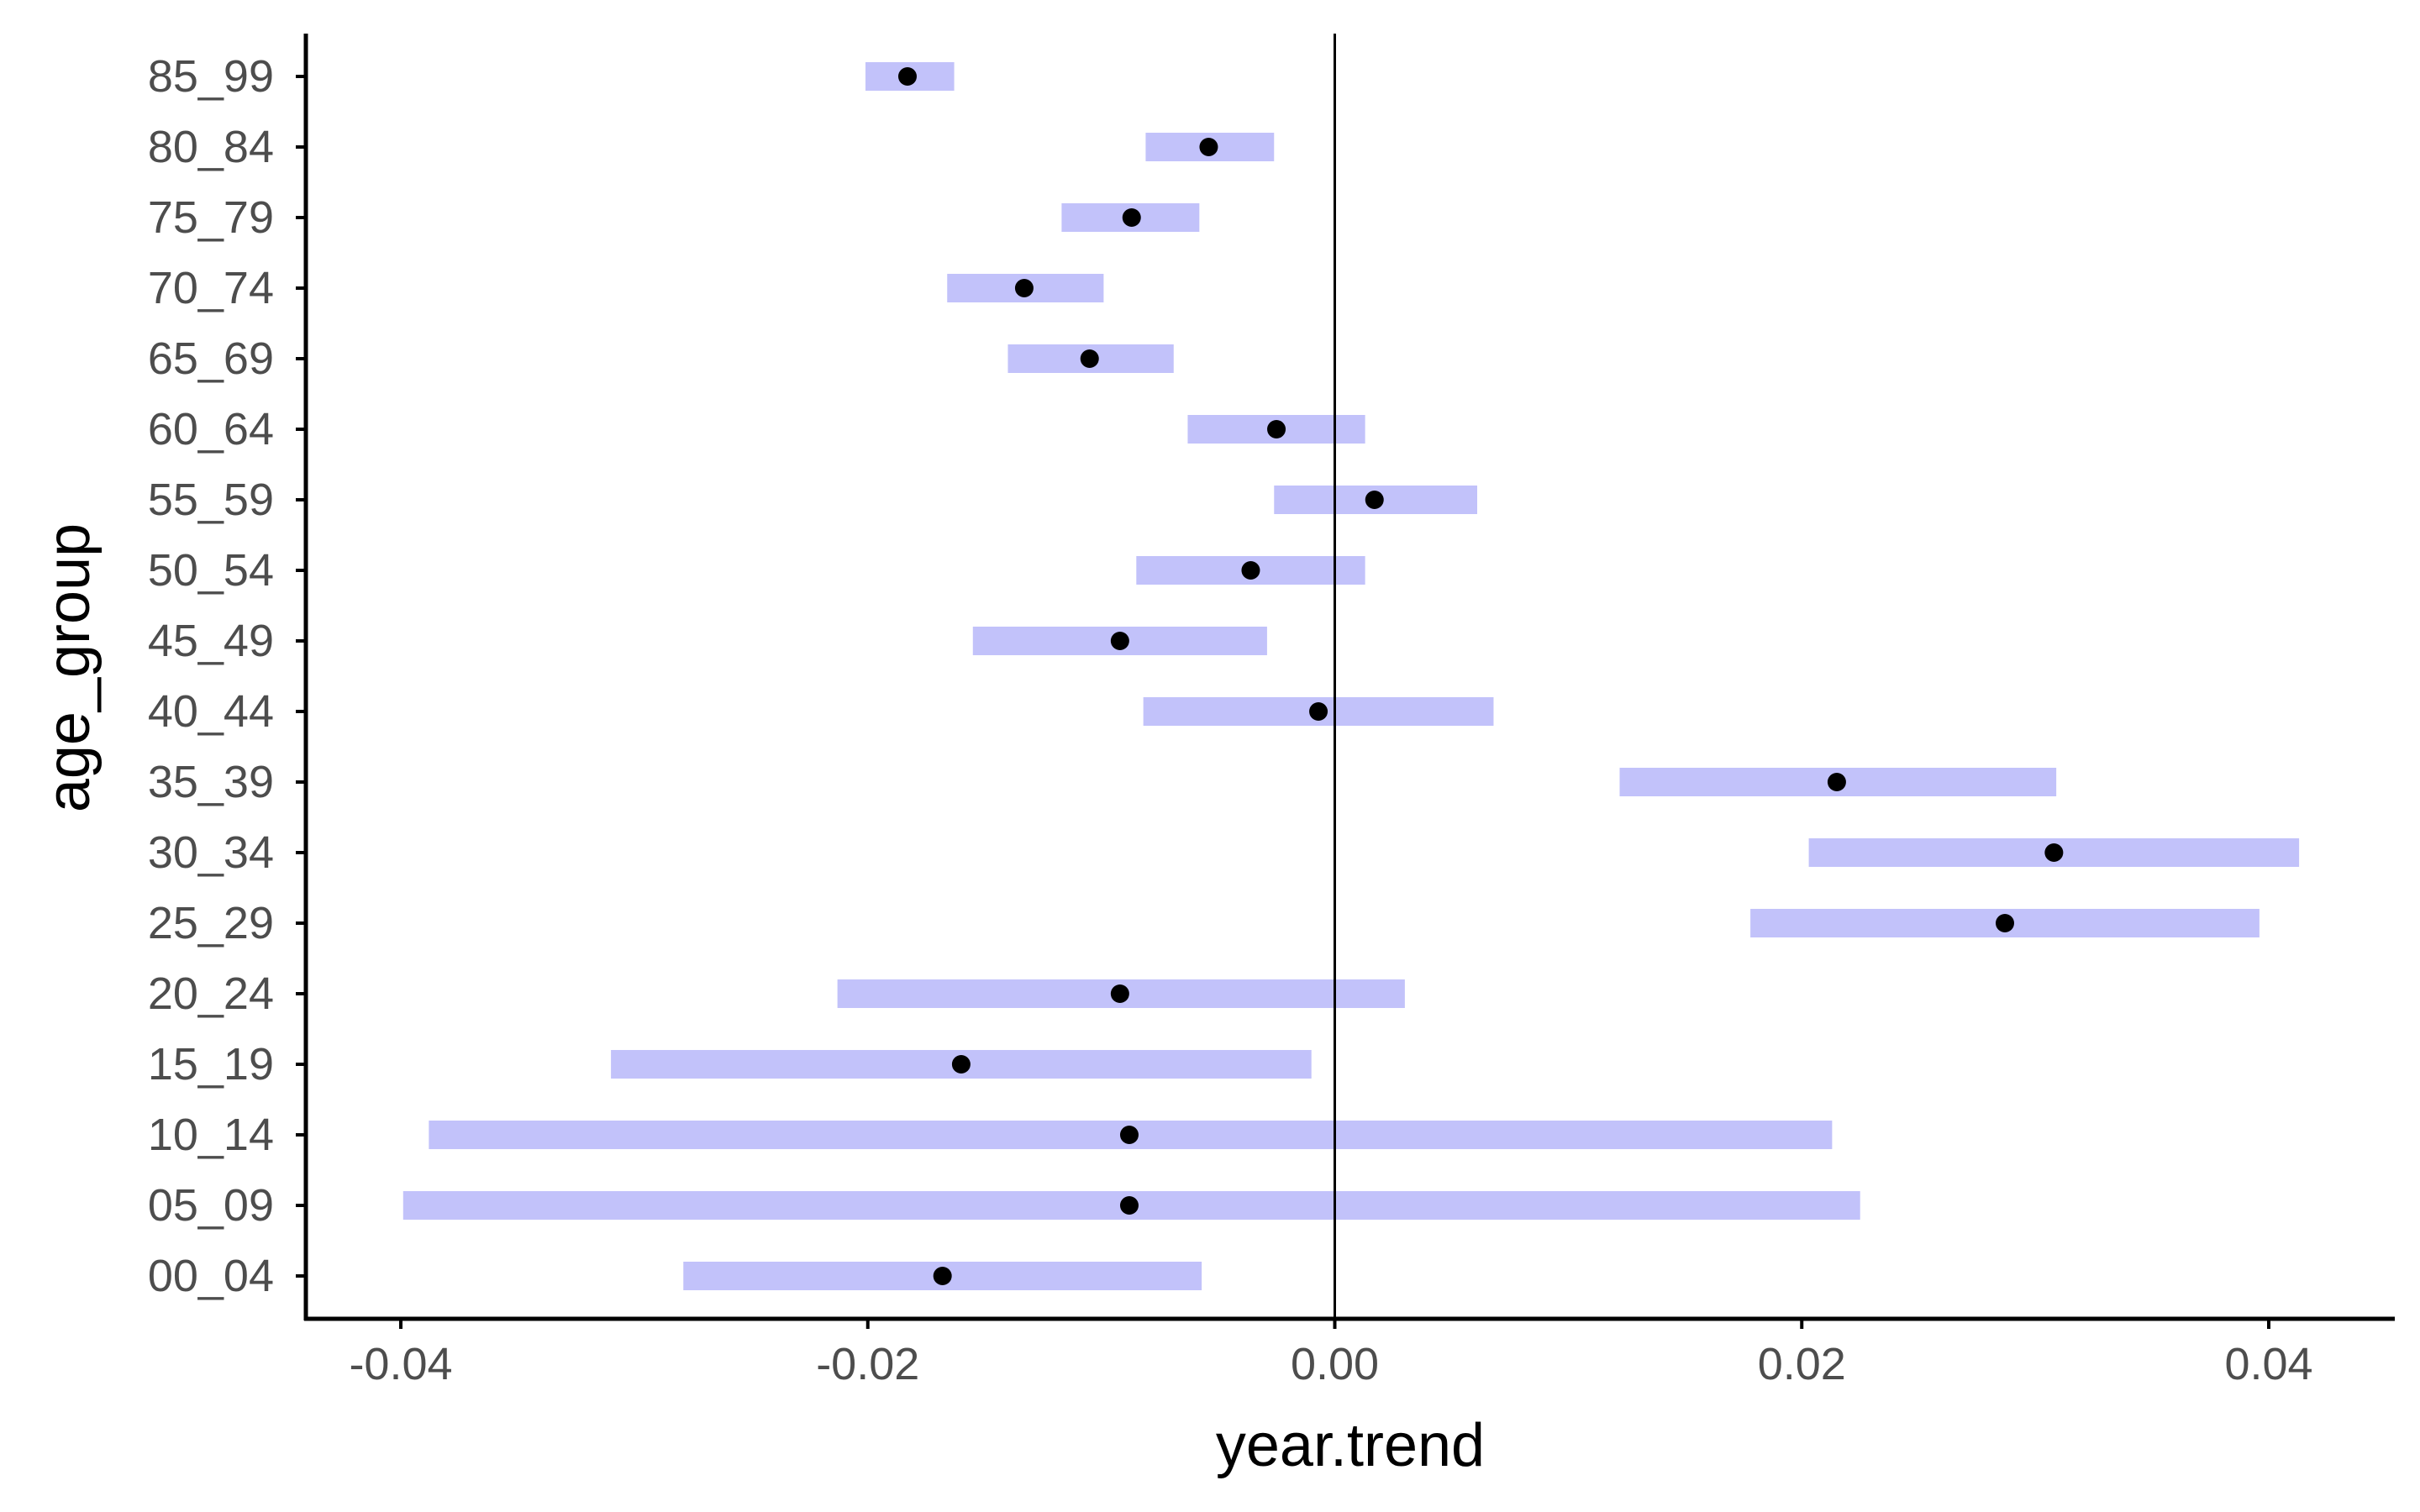  Describe the element at coordinates (211, 288) in the screenshot. I see `y-tick-label-70_74: 70_74` at that location.